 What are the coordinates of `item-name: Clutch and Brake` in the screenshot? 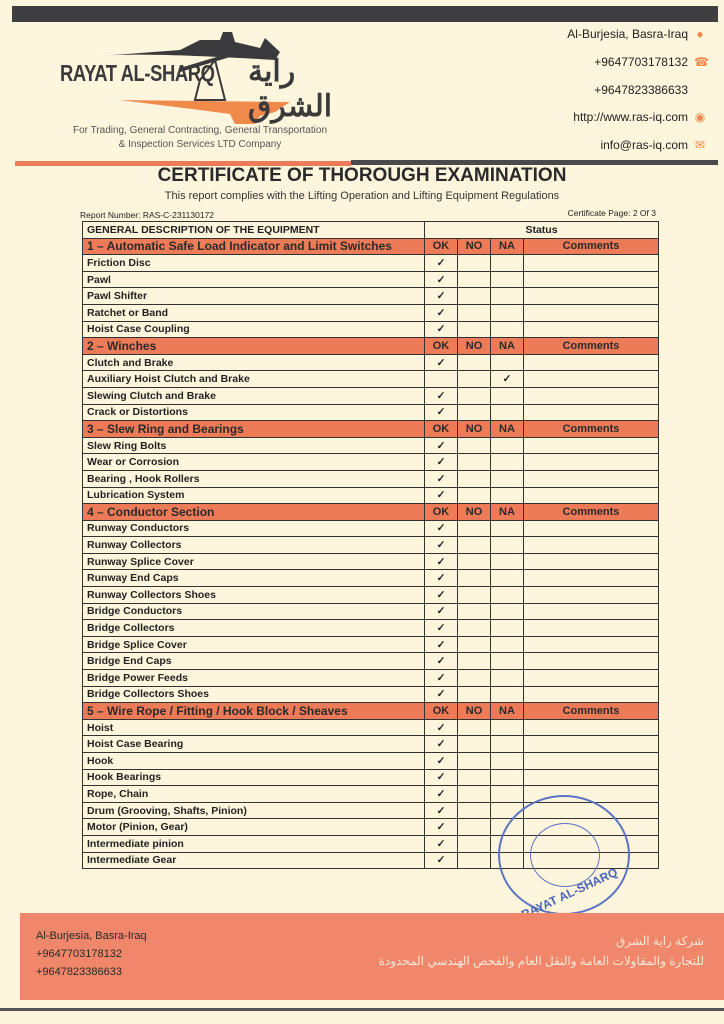 It's located at (253, 362).